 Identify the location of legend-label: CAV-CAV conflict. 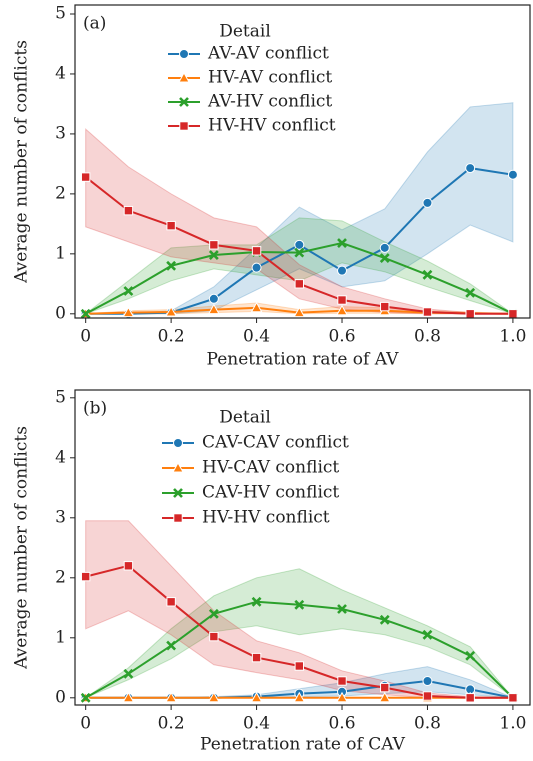
(275, 443).